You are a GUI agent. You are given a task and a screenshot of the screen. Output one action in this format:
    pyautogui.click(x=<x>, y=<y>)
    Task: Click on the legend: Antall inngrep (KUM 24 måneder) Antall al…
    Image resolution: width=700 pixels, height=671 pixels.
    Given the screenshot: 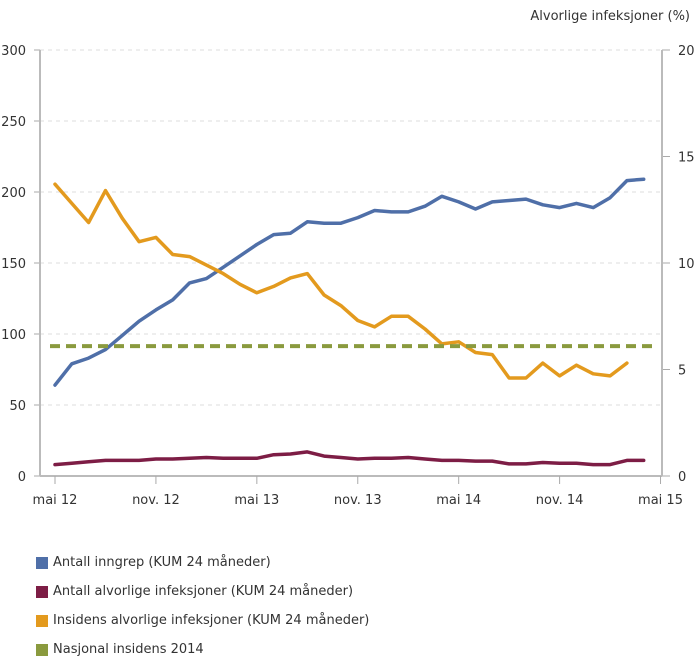 What is the action you would take?
    pyautogui.click(x=202, y=606)
    